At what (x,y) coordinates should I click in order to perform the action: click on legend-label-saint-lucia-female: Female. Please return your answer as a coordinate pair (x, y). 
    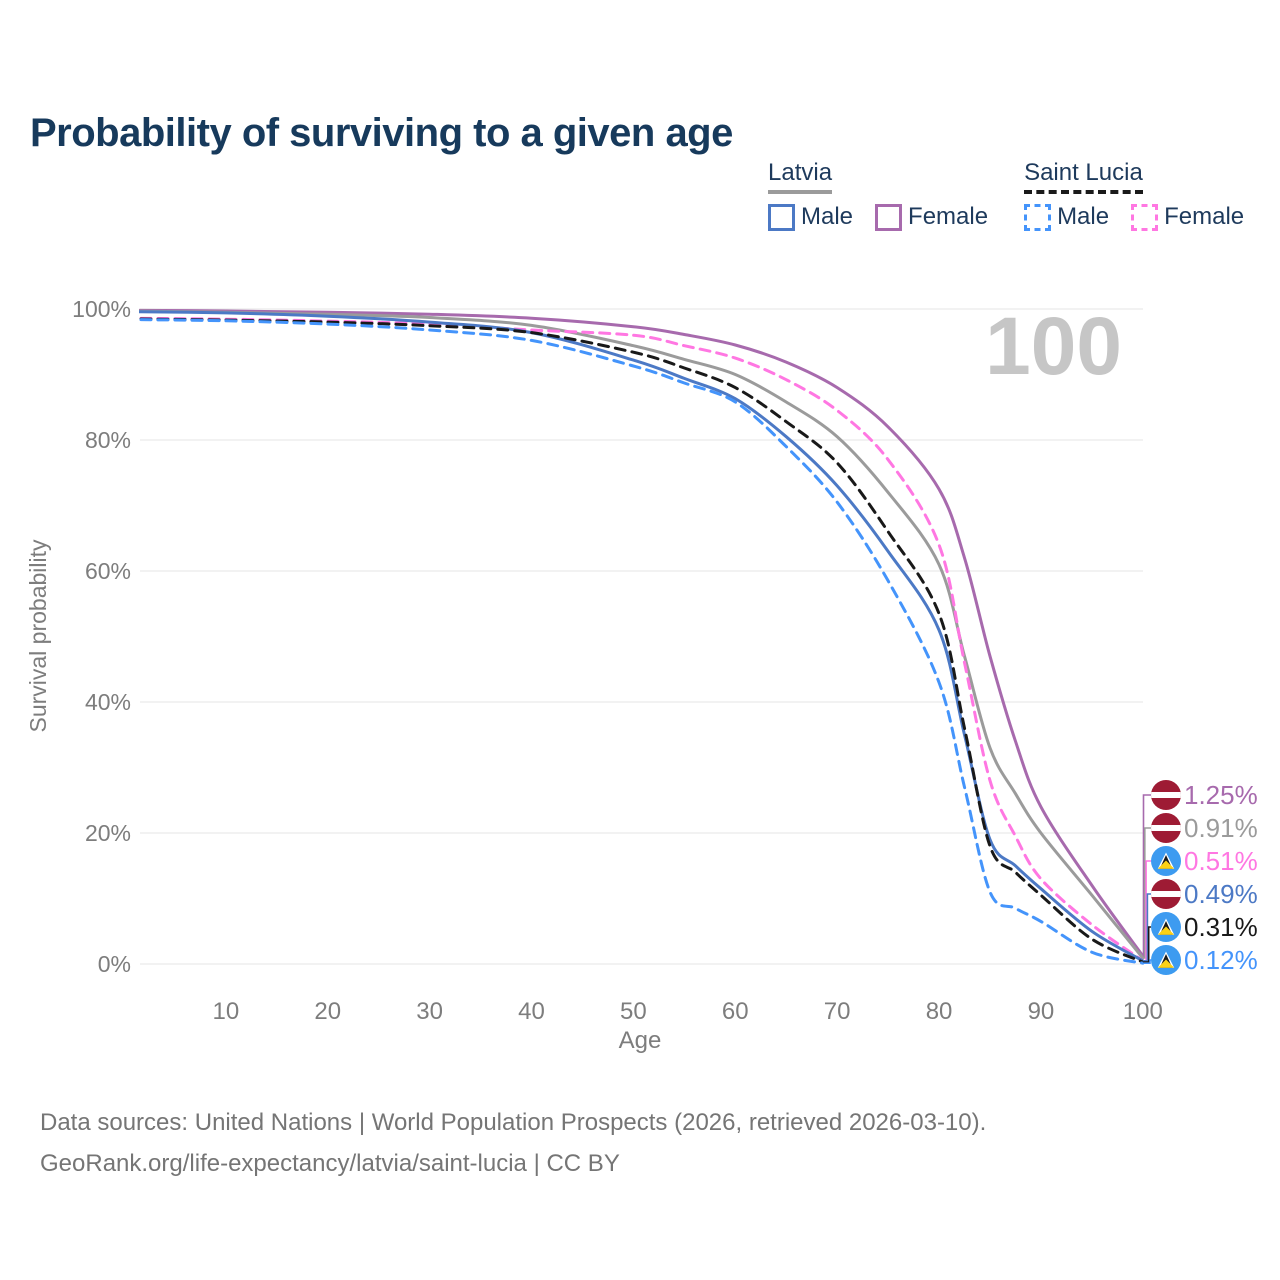
    Looking at the image, I should click on (1204, 217).